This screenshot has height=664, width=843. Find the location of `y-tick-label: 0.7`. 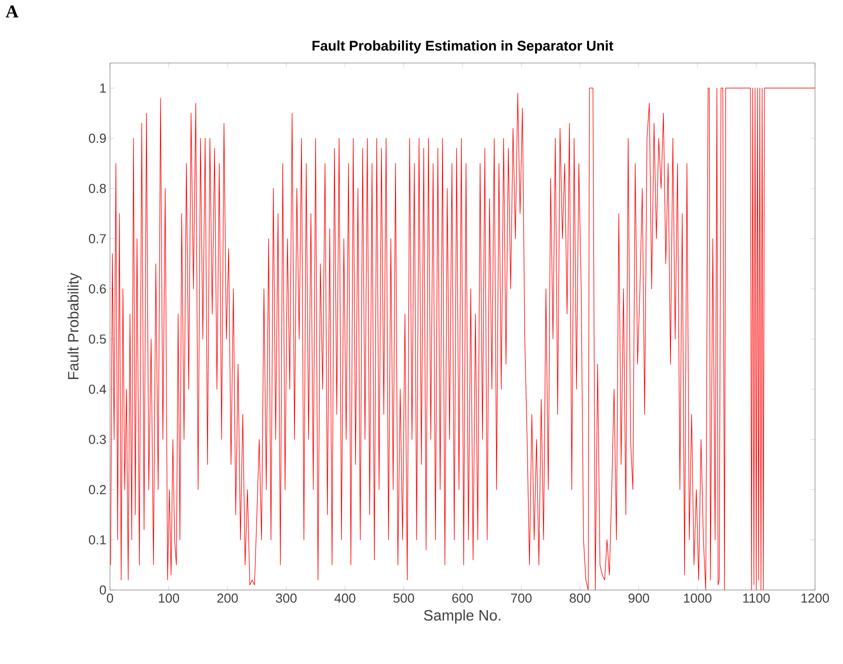

y-tick-label: 0.7 is located at coordinates (97, 239).